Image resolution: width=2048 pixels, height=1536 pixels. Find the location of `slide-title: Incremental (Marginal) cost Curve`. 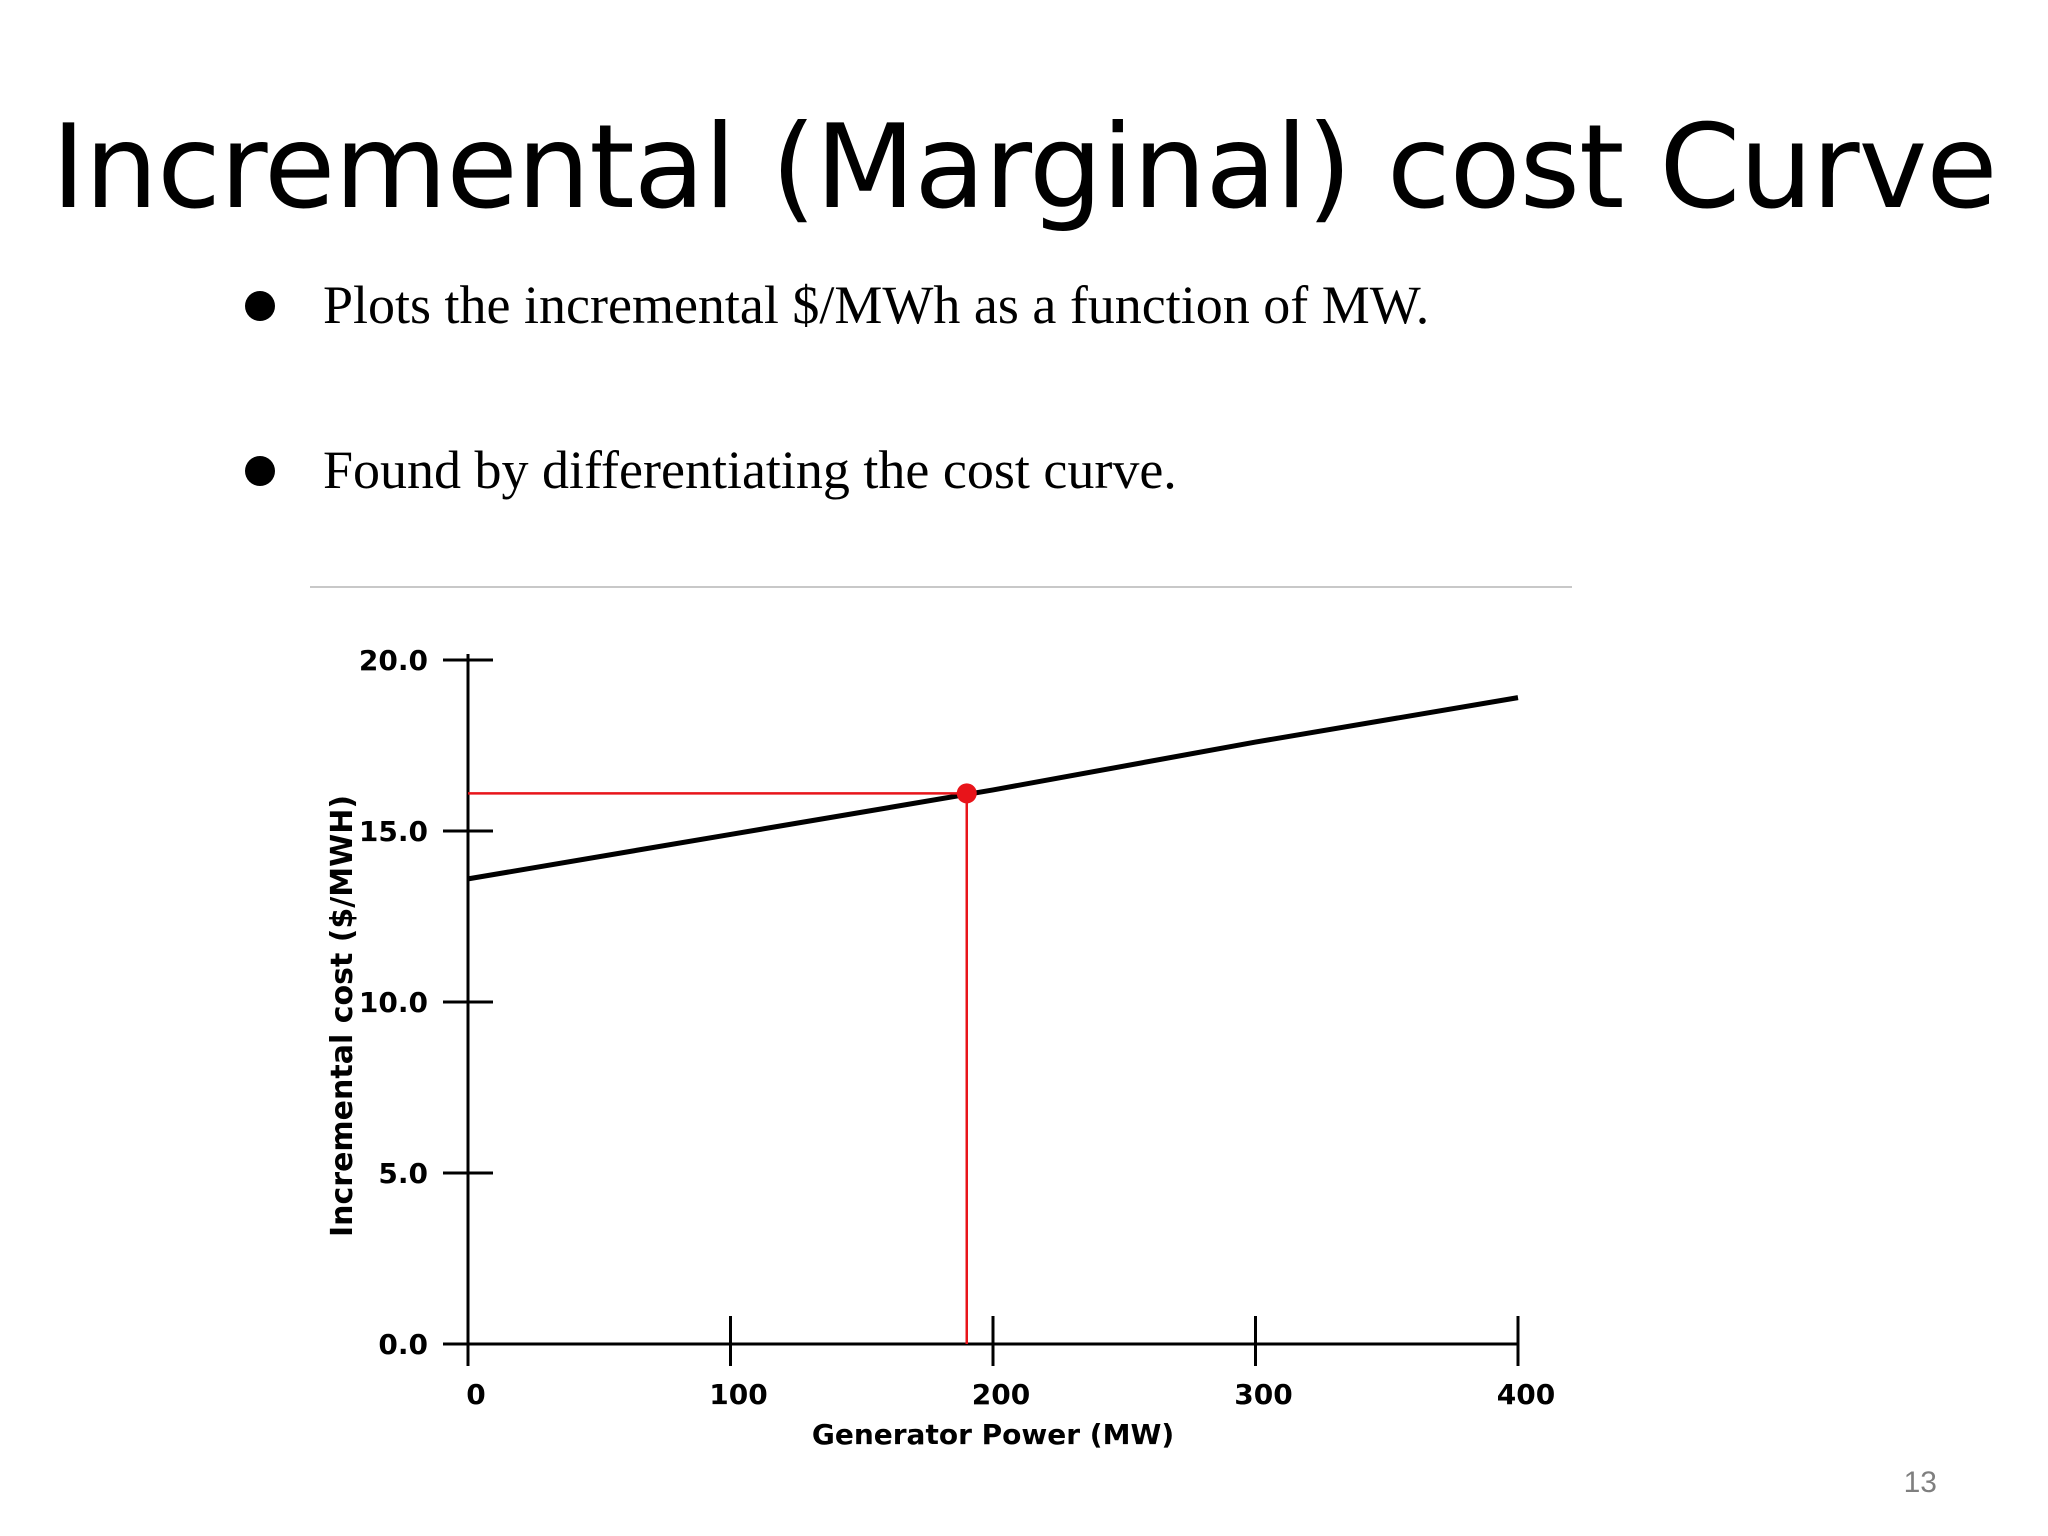

slide-title: Incremental (Marginal) cost Curve is located at coordinates (1024, 167).